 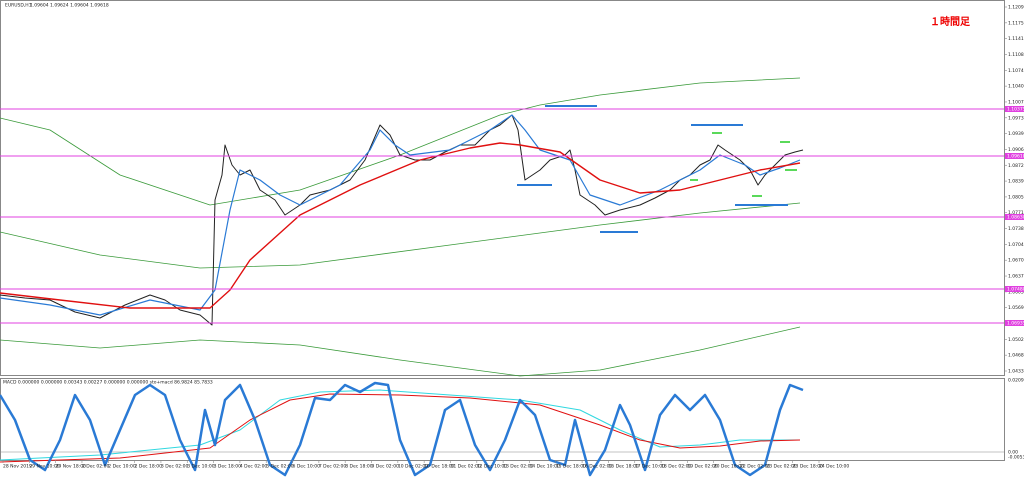 I want to click on time-label: 3 Dec 02:00, so click(x=175, y=467).